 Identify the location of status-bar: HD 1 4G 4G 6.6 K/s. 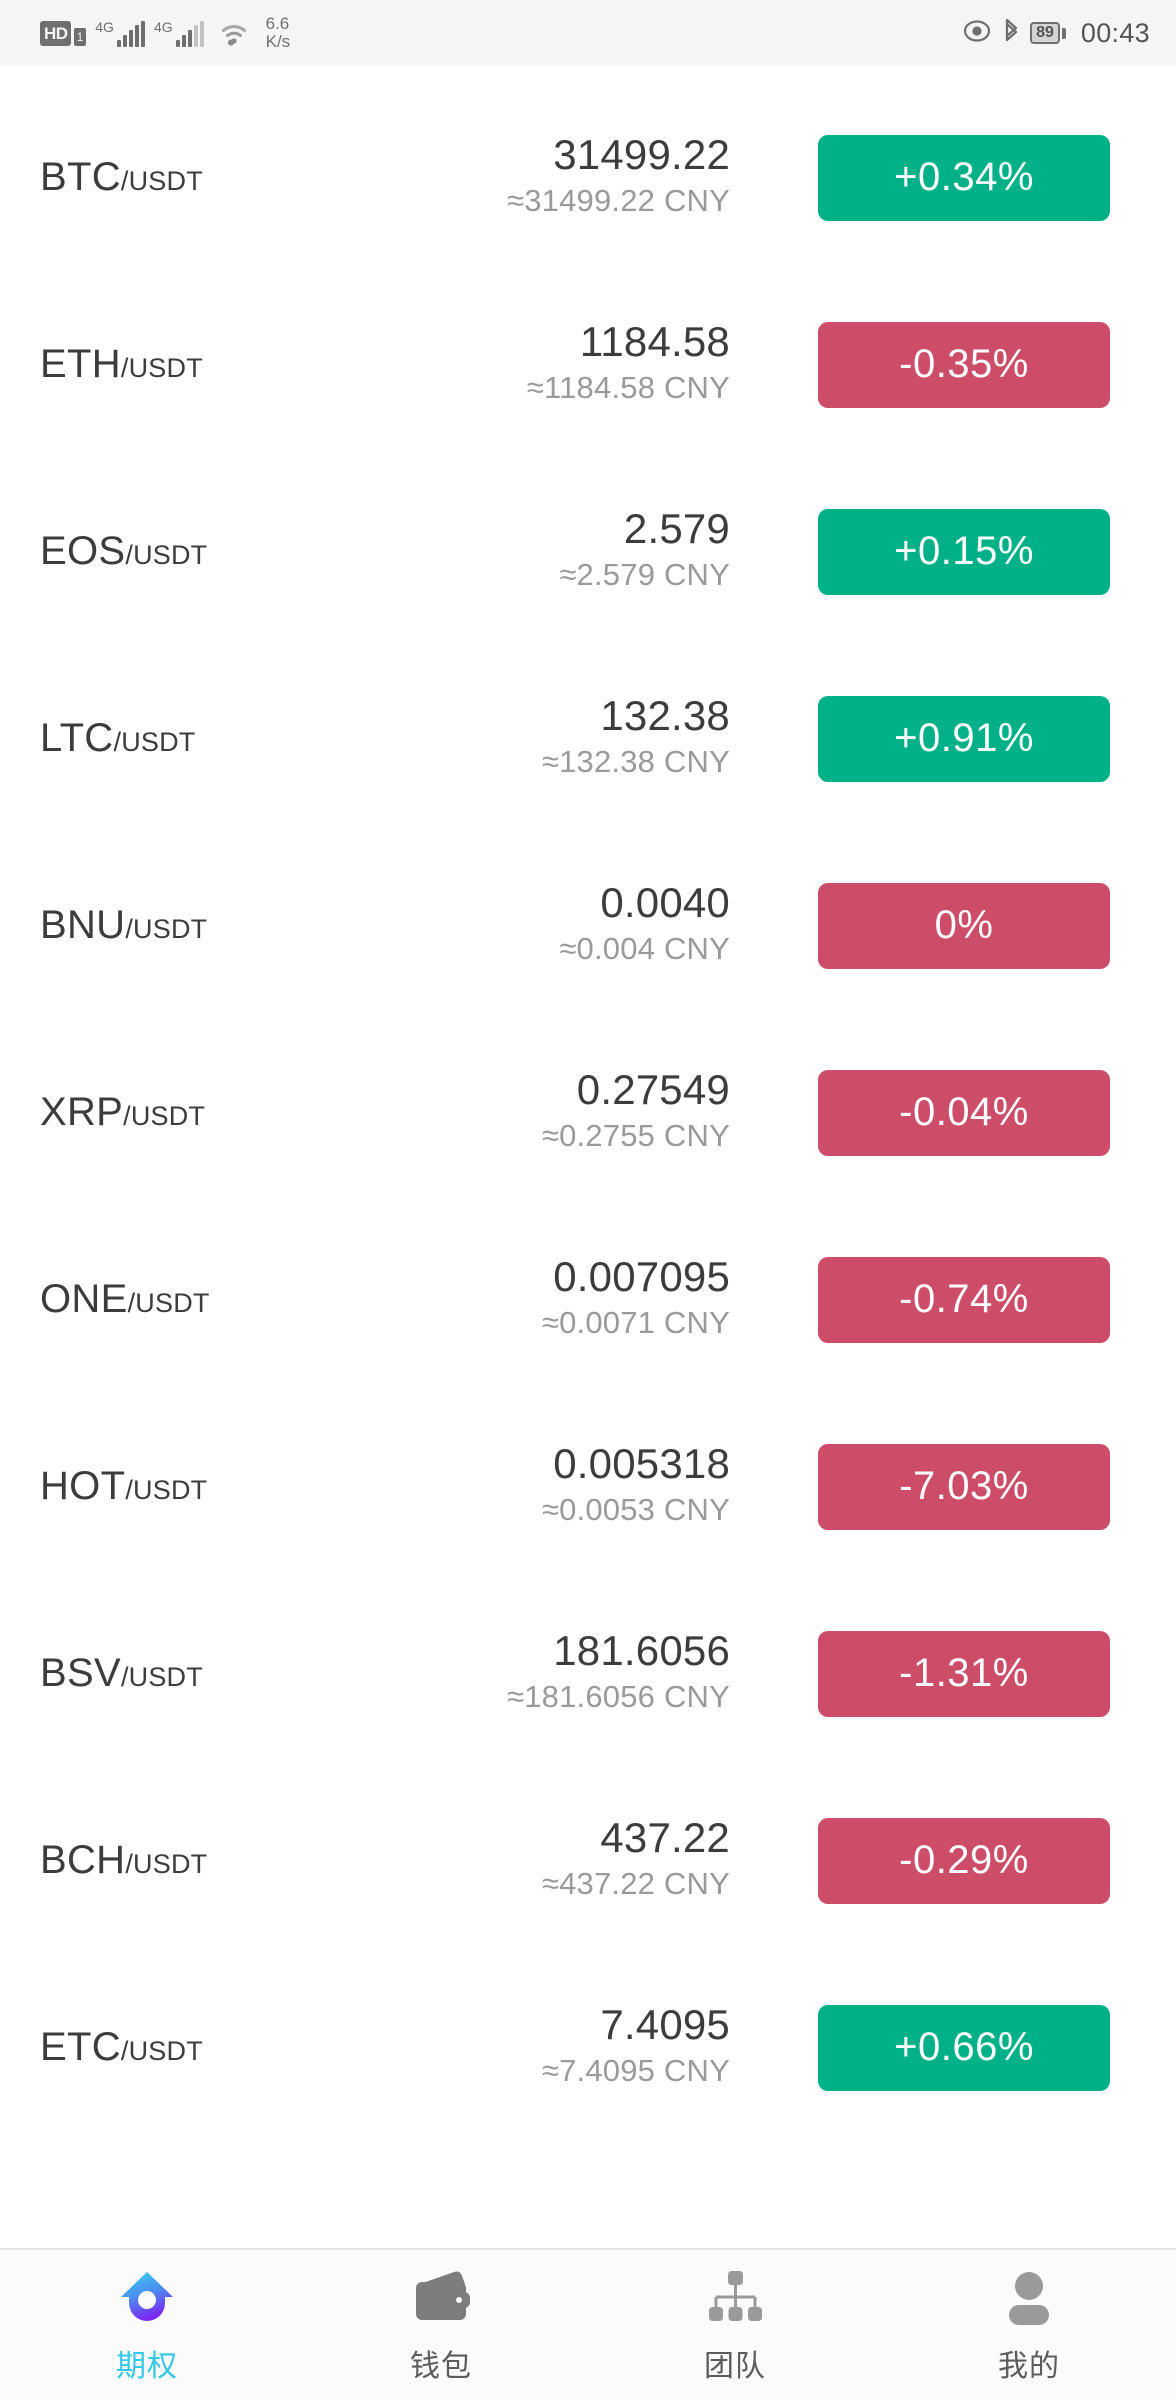
(588, 33).